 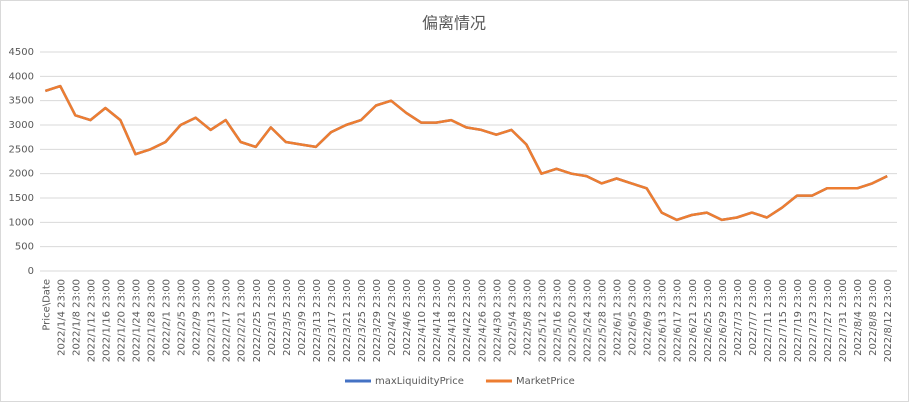 I want to click on x-tick-label: 2022/5/24 23:00, so click(x=588, y=320).